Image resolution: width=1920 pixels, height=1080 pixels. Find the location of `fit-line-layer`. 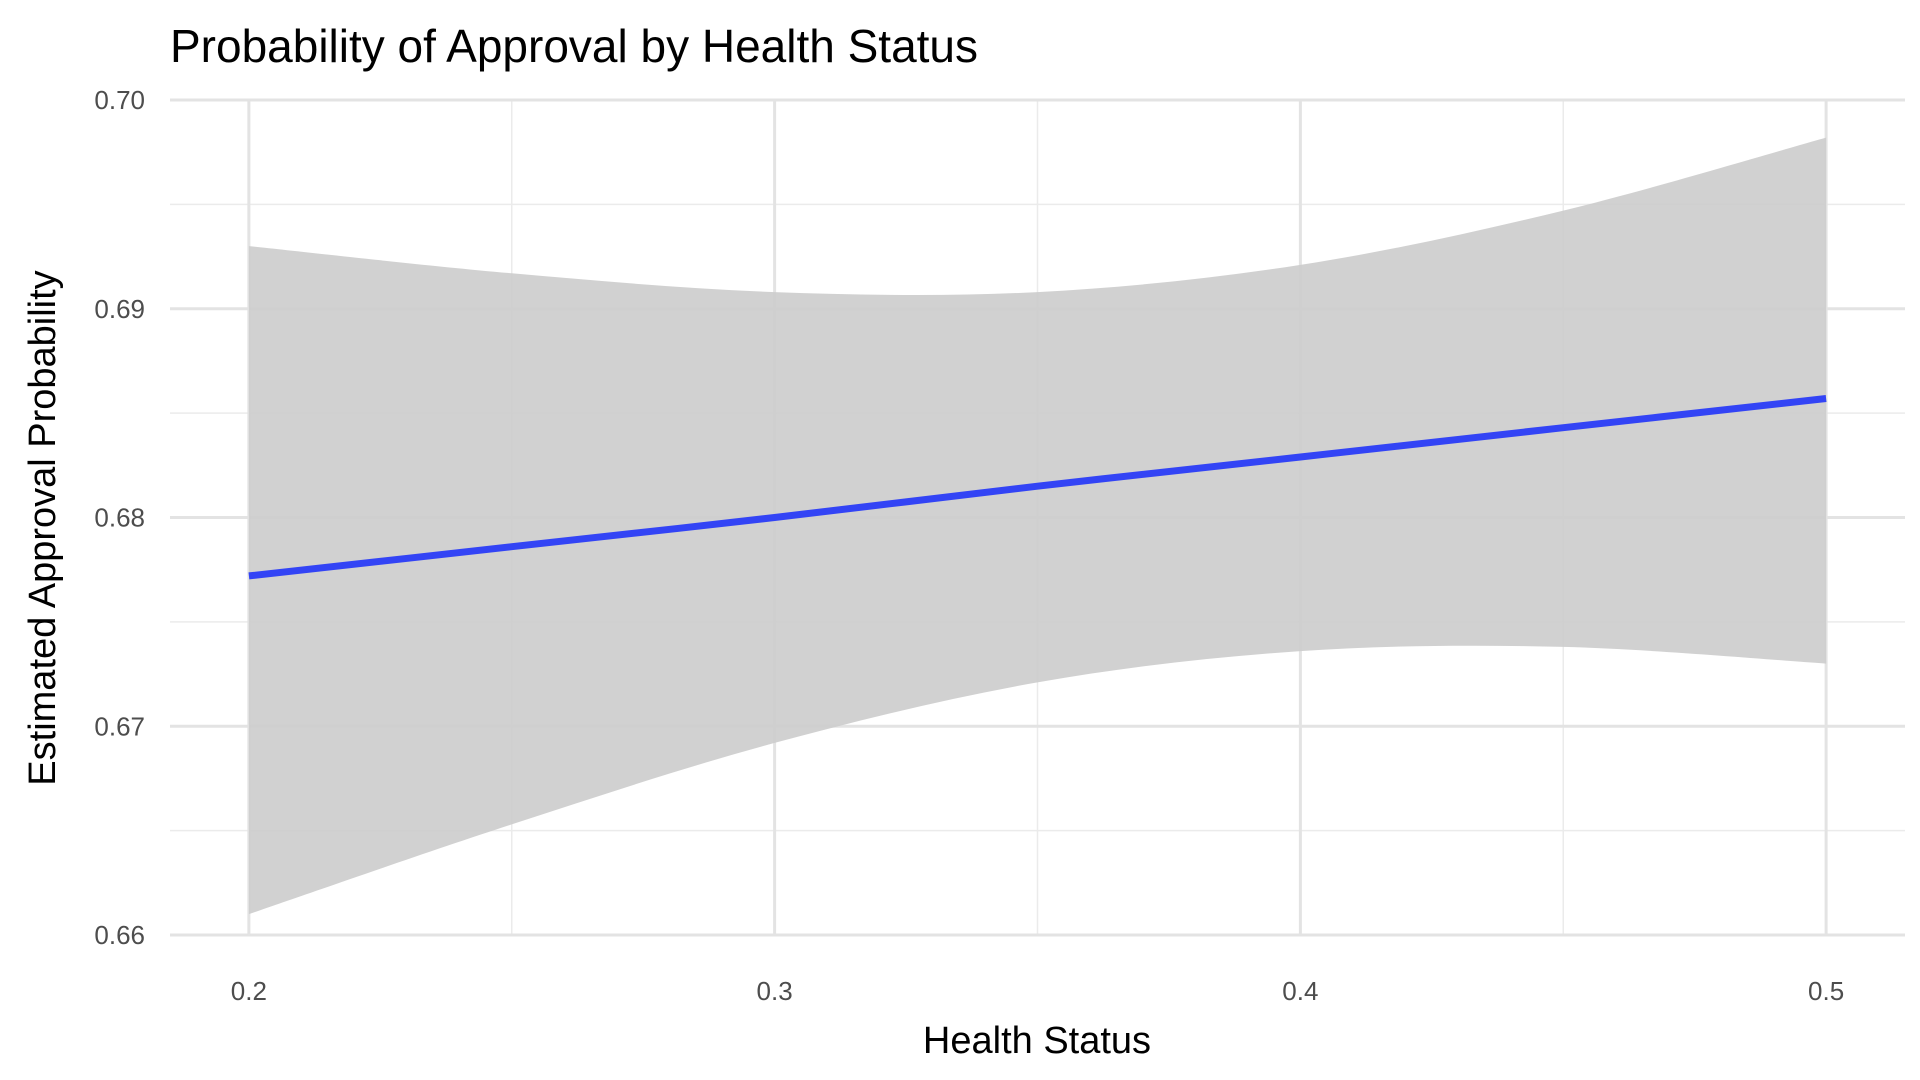

fit-line-layer is located at coordinates (1037, 487).